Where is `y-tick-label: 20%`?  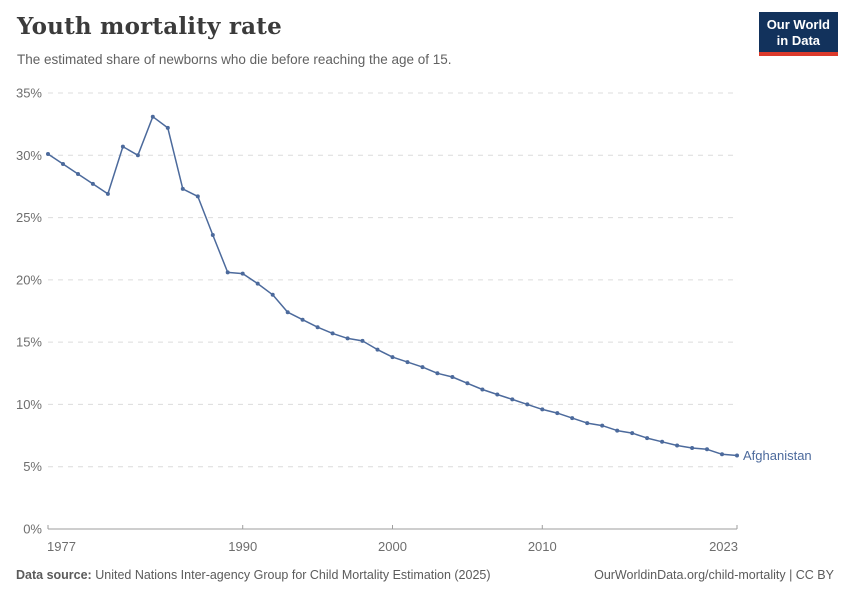
y-tick-label: 20% is located at coordinates (29, 279).